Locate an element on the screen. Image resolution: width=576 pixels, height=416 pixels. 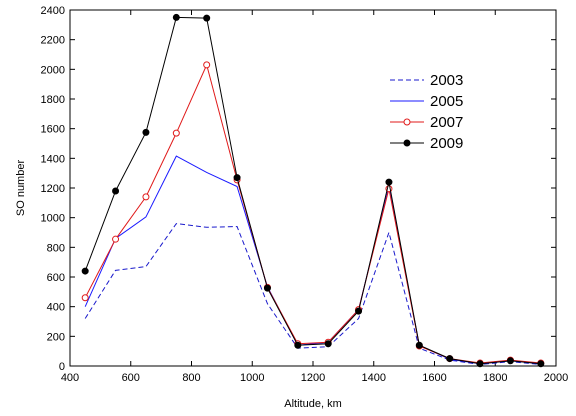
y-axis-title: SO number is located at coordinates (21, 188).